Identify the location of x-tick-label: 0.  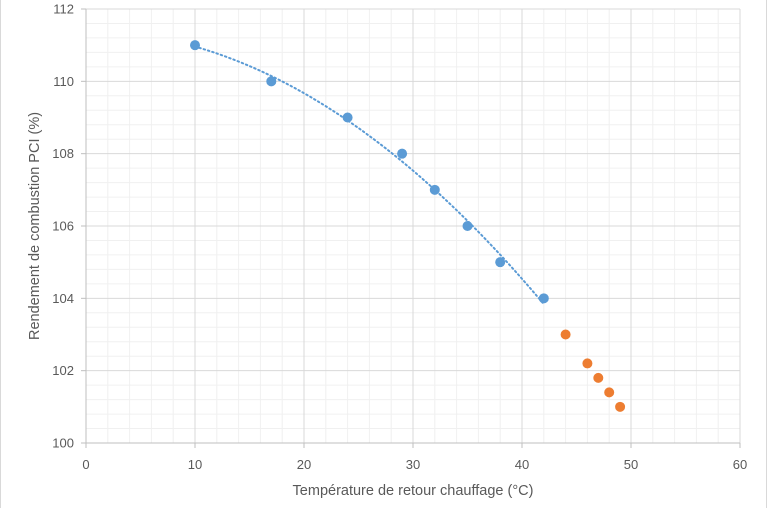
(85, 464).